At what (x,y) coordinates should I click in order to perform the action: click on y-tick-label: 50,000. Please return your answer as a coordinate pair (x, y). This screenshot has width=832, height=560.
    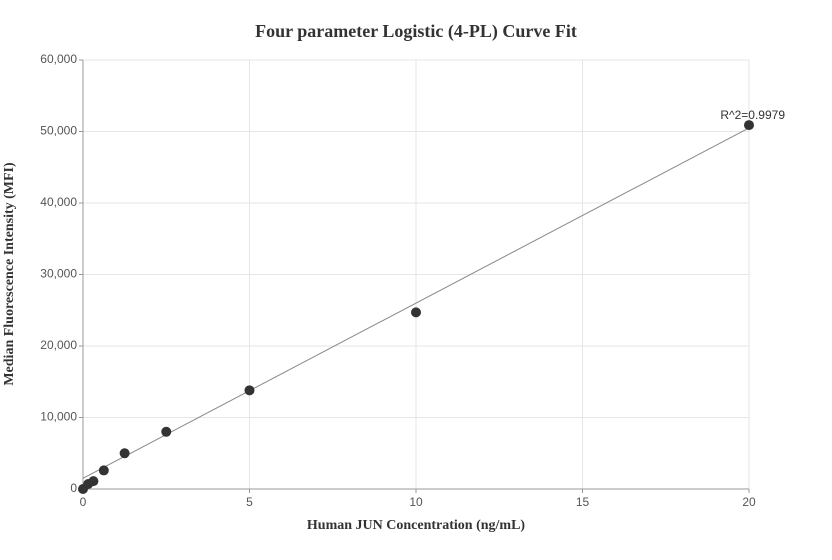
    Looking at the image, I should click on (58, 131).